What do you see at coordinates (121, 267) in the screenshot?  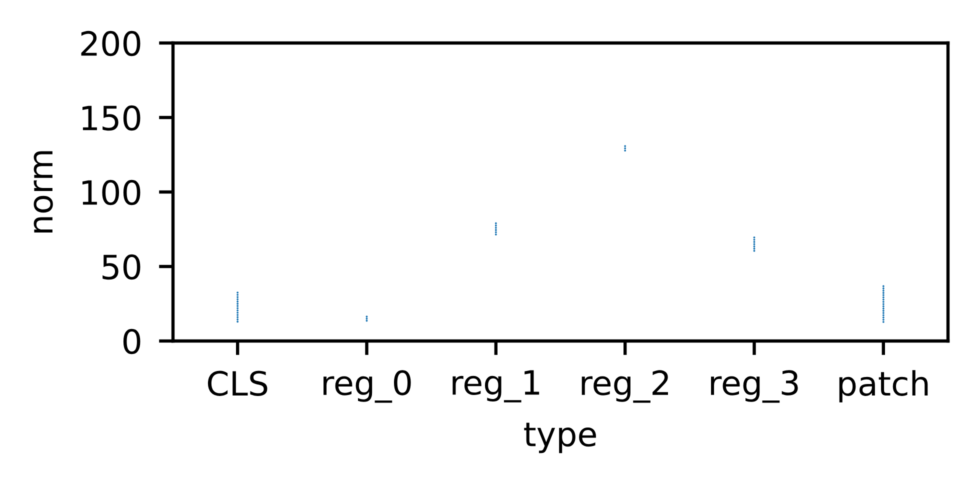 I see `y-tick-label: 50` at bounding box center [121, 267].